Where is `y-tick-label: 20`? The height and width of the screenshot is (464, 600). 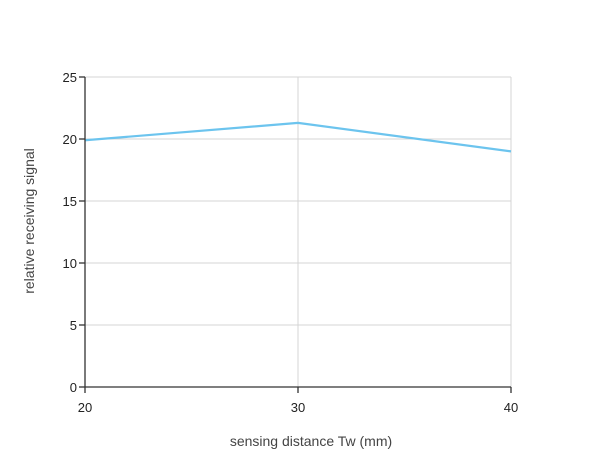 y-tick-label: 20 is located at coordinates (70, 139).